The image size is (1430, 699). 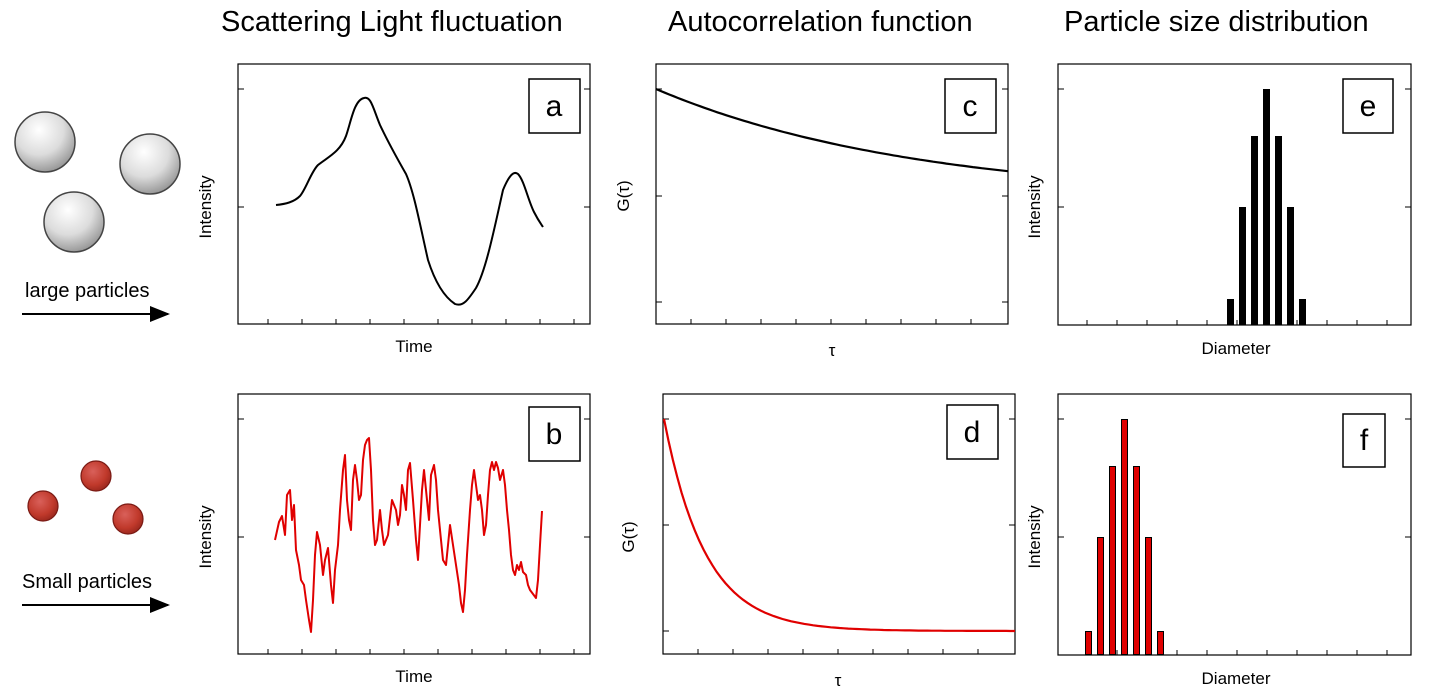 I want to click on panel-e-ticks, so click(x=1234, y=207).